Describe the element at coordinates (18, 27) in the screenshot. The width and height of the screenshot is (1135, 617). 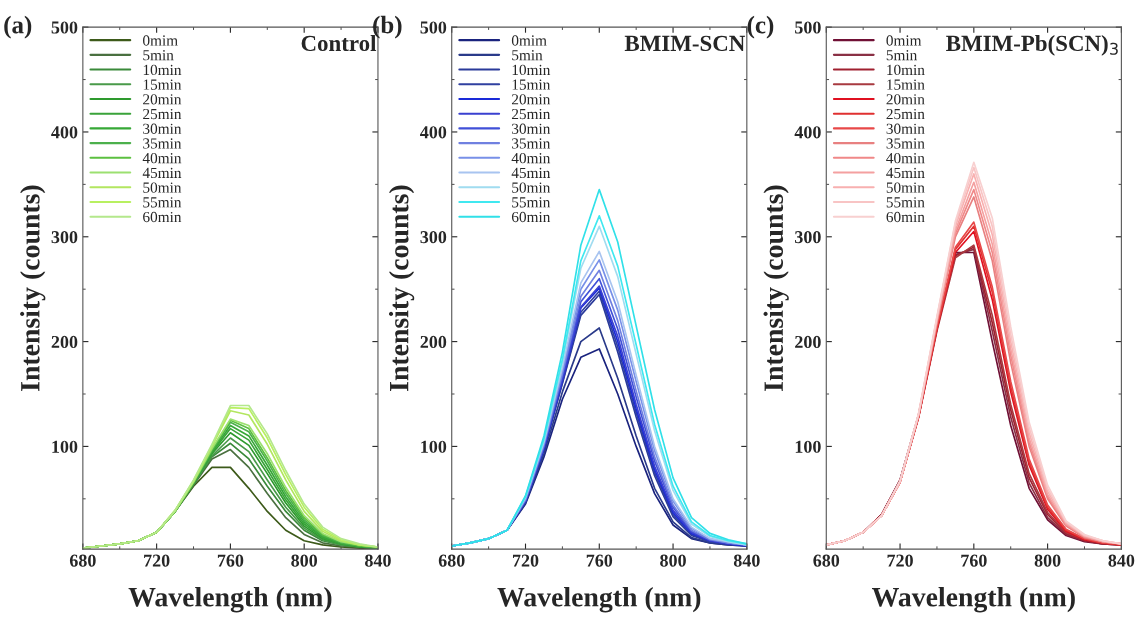
I see `text: (a)` at that location.